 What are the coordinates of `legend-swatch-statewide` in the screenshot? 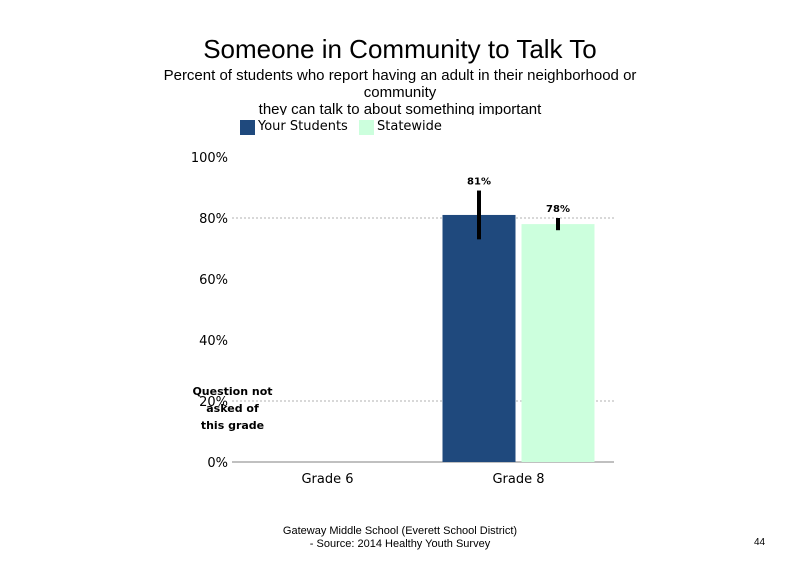 It's located at (366, 127).